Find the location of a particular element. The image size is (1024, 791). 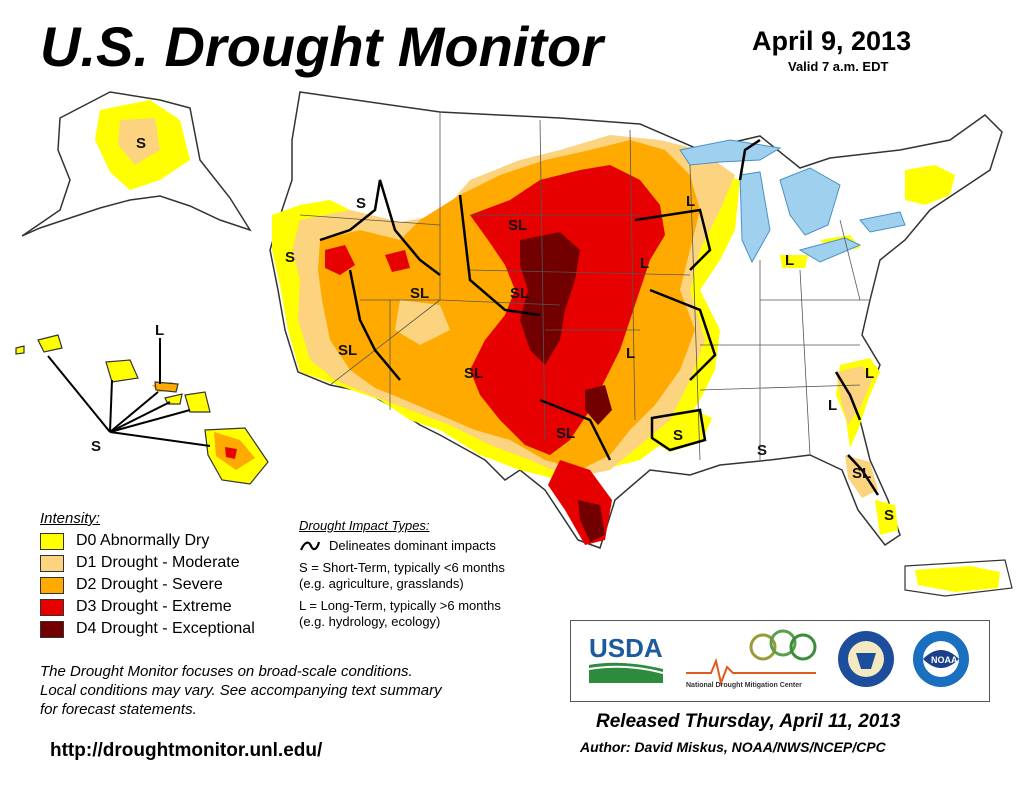

map-label-ia-l: L is located at coordinates (644, 263).